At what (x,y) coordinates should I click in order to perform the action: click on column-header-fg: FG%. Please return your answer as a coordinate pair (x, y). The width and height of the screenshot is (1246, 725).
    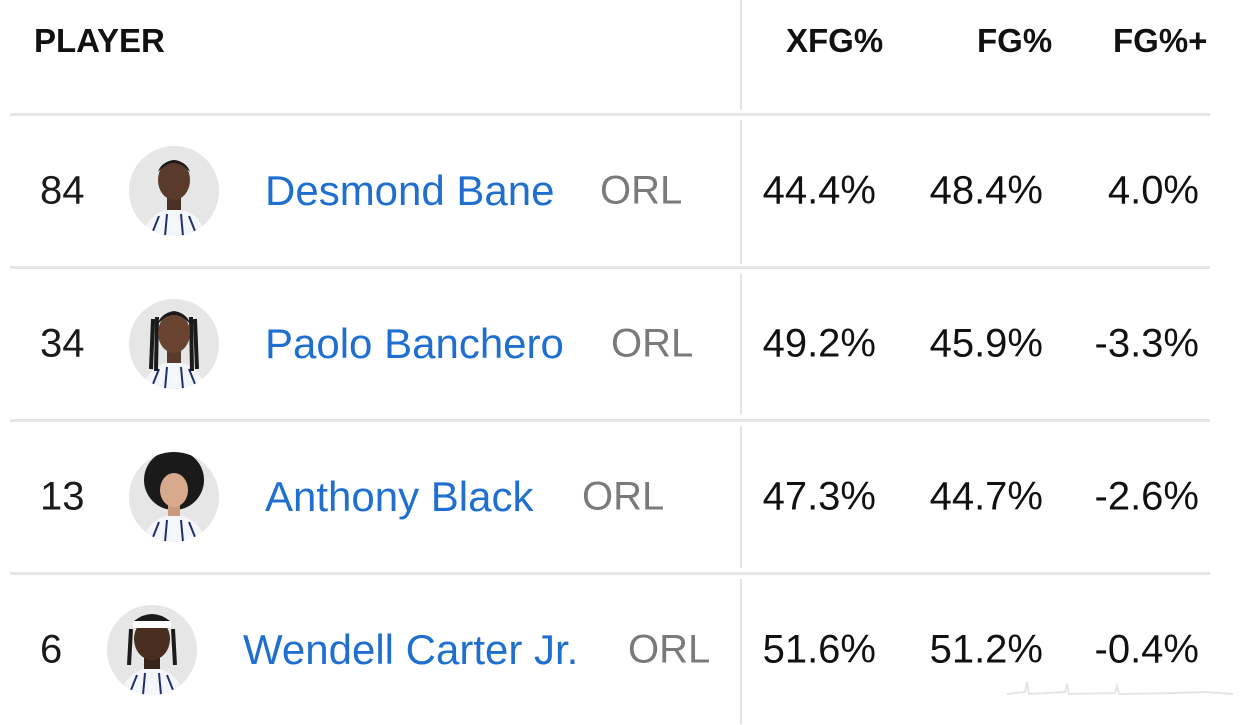
    Looking at the image, I should click on (1015, 40).